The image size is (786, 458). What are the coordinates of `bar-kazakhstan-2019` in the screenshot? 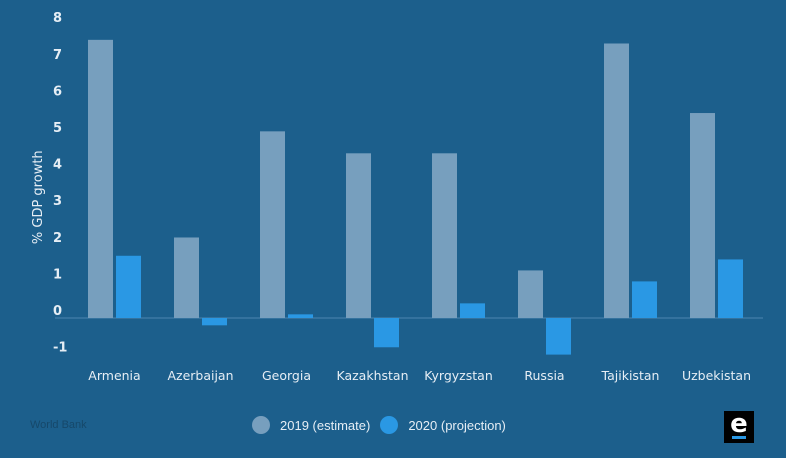 It's located at (358, 235).